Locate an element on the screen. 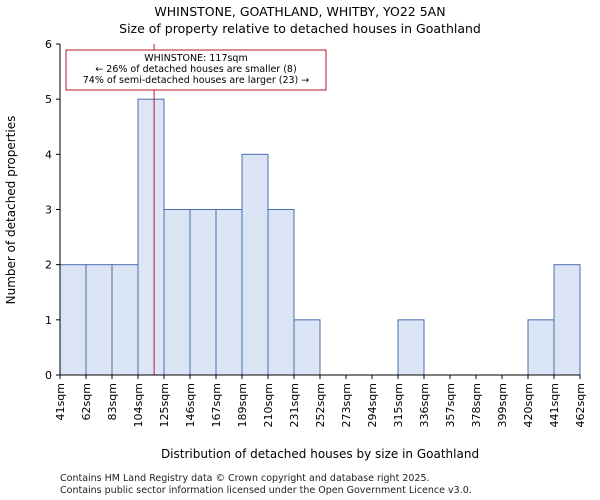 This screenshot has height=500, width=600. histogram-bar-146sqm is located at coordinates (203, 292).